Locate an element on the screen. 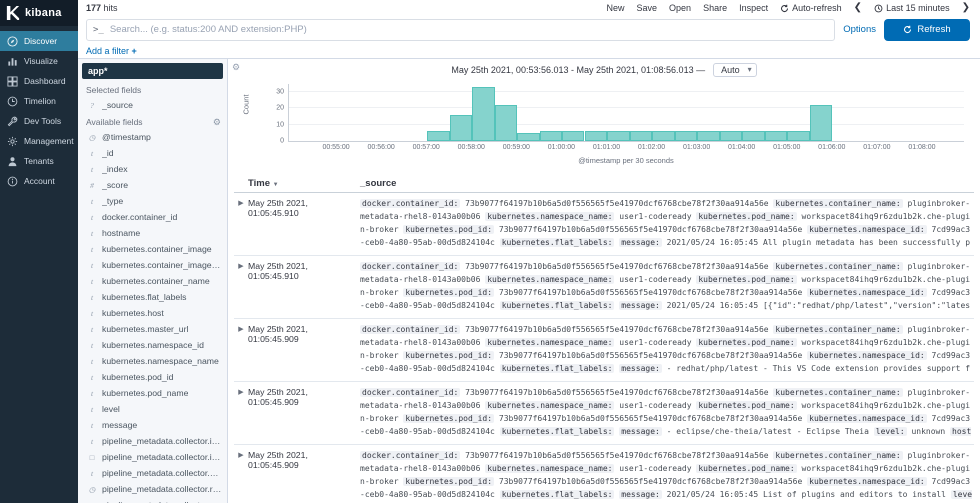 This screenshot has width=980, height=503. info-circle-icon is located at coordinates (12, 181).